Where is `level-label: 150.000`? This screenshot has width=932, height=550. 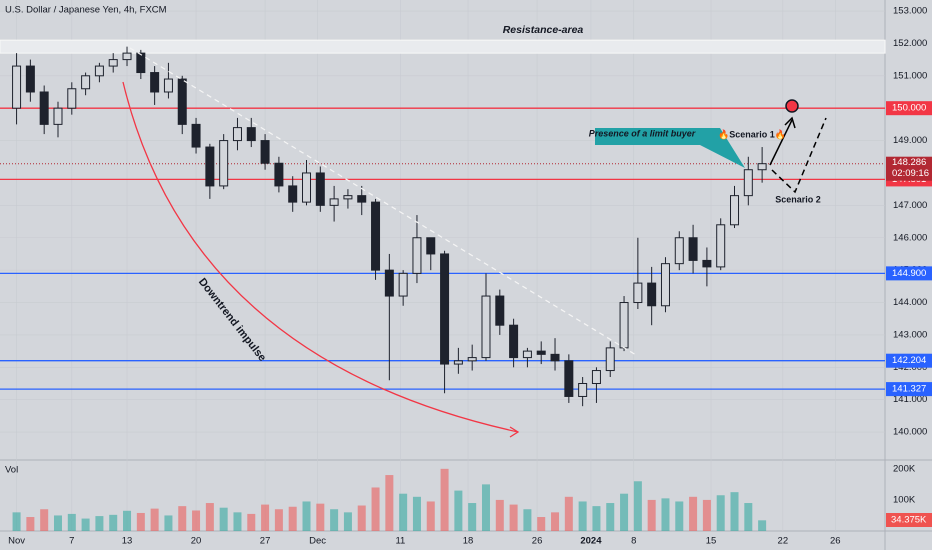
level-label: 150.000 is located at coordinates (909, 108).